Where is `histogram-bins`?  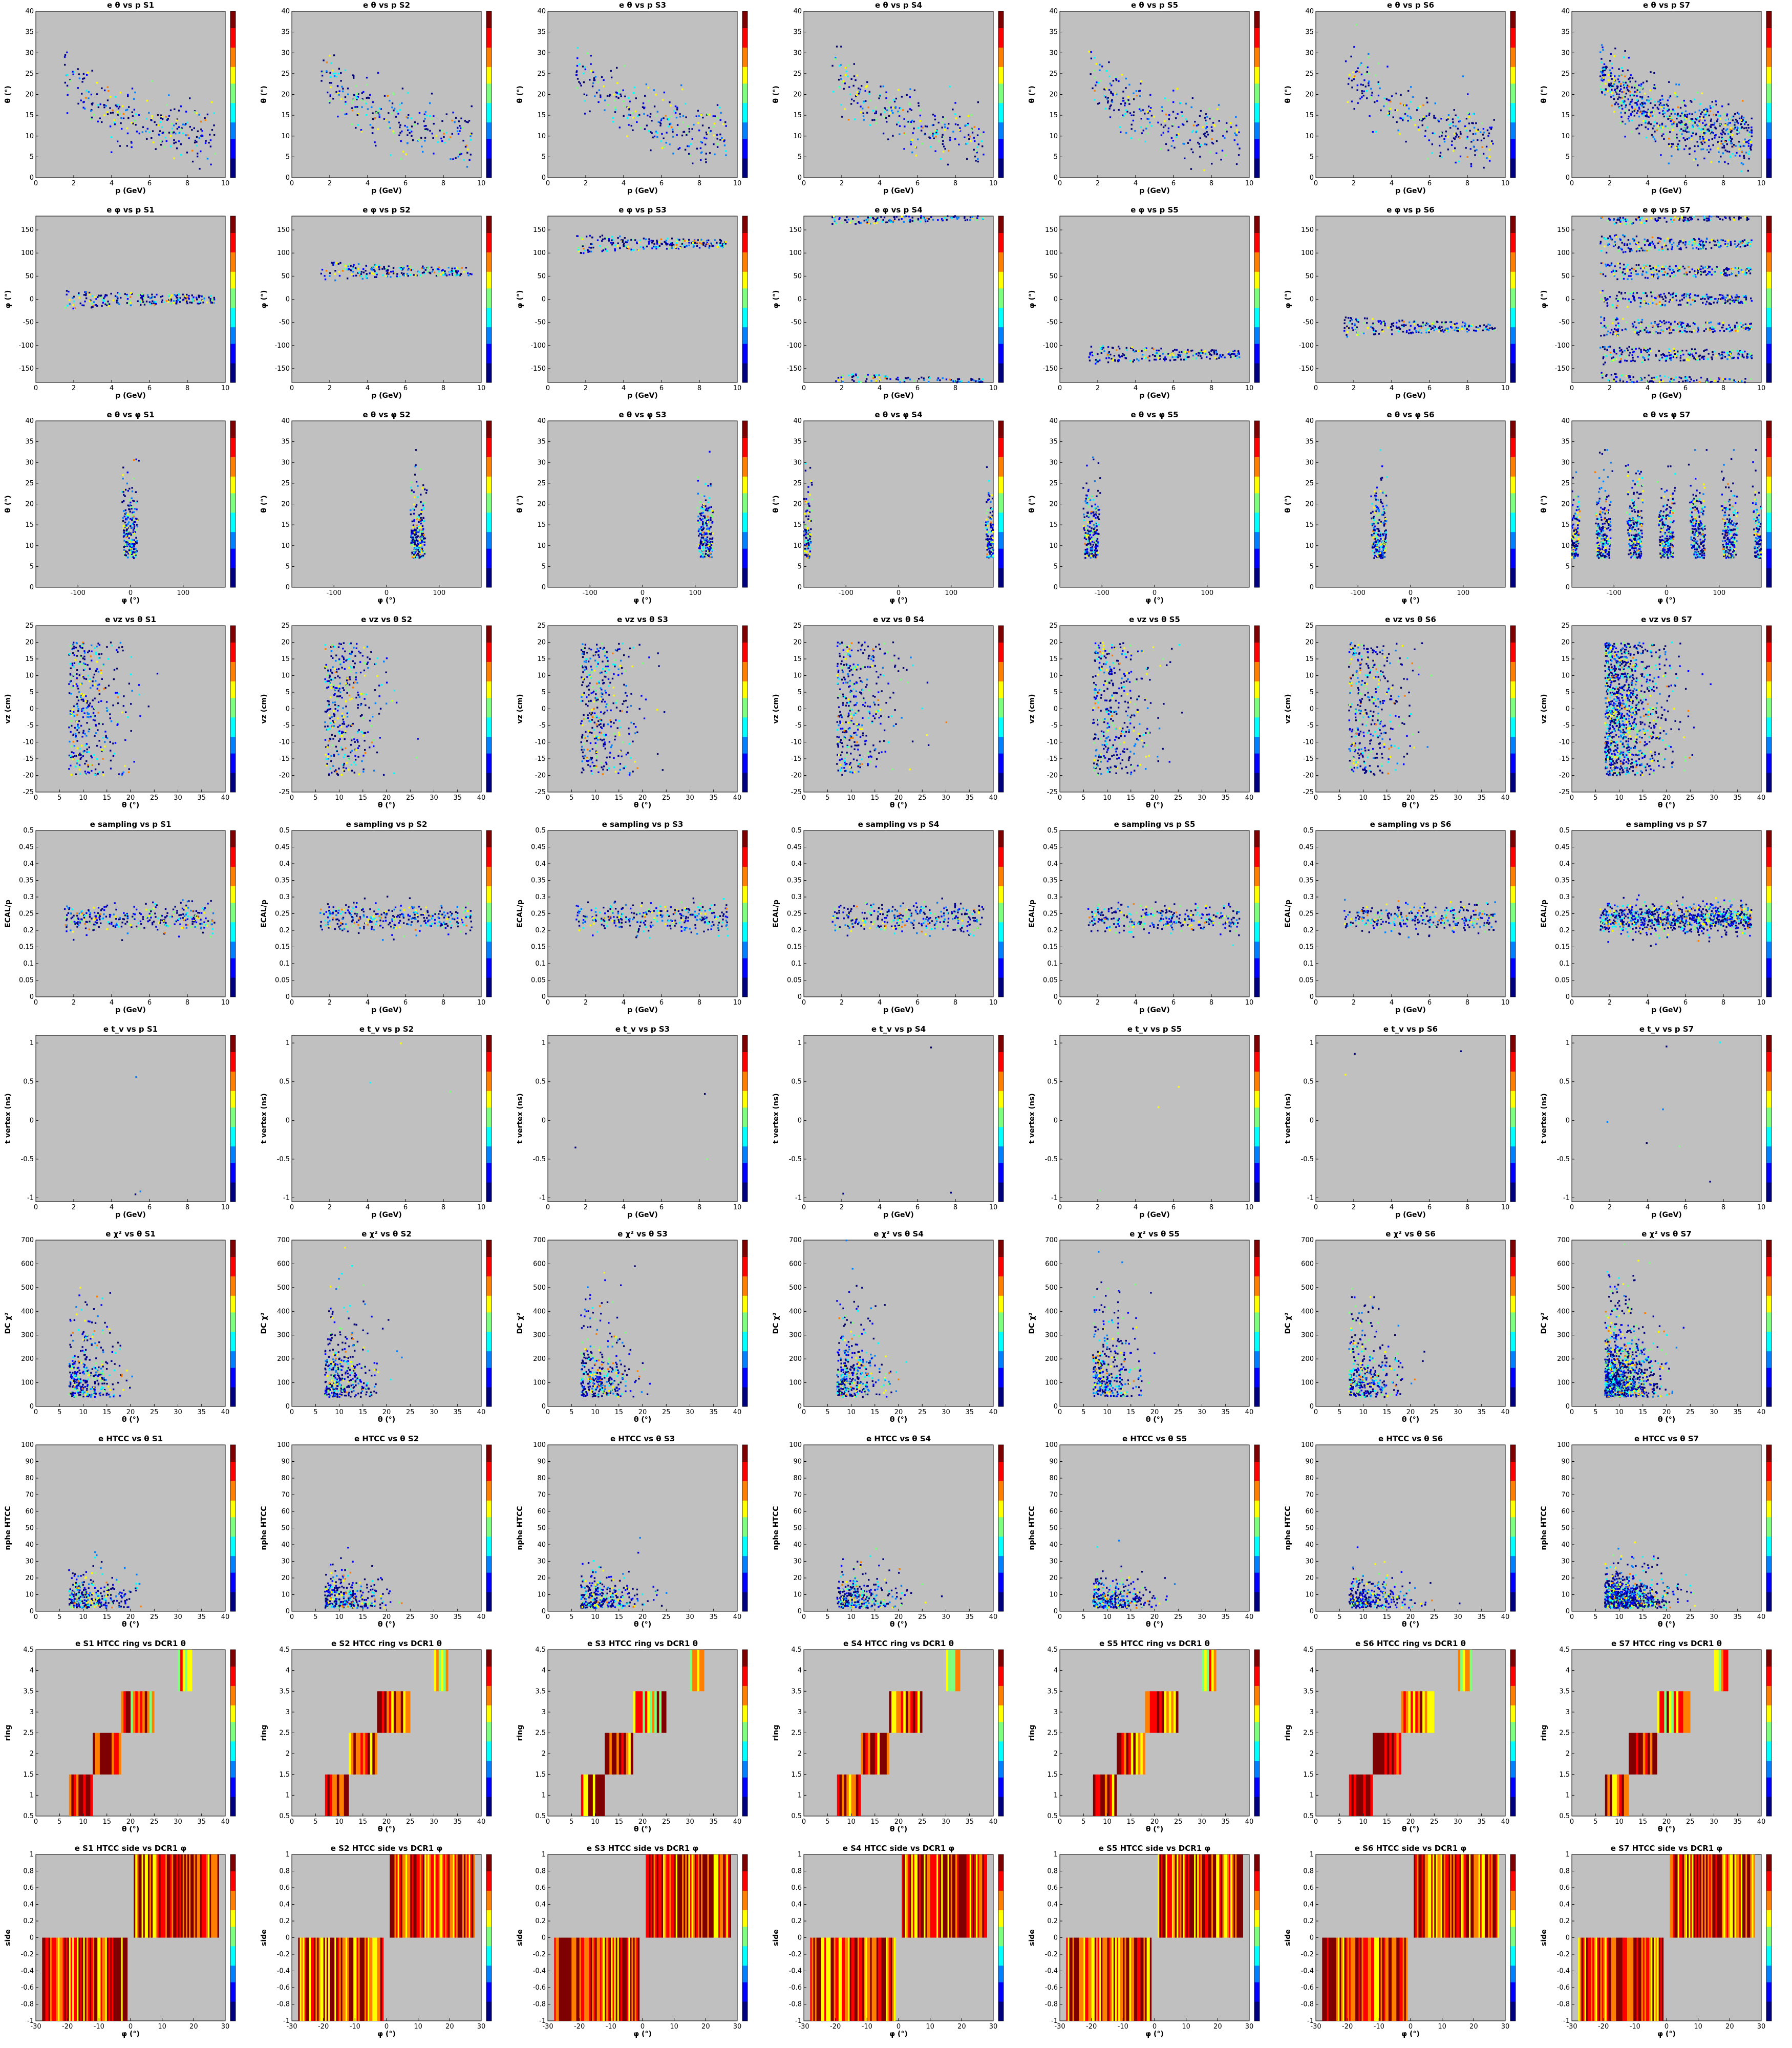
histogram-bins is located at coordinates (1676, 108).